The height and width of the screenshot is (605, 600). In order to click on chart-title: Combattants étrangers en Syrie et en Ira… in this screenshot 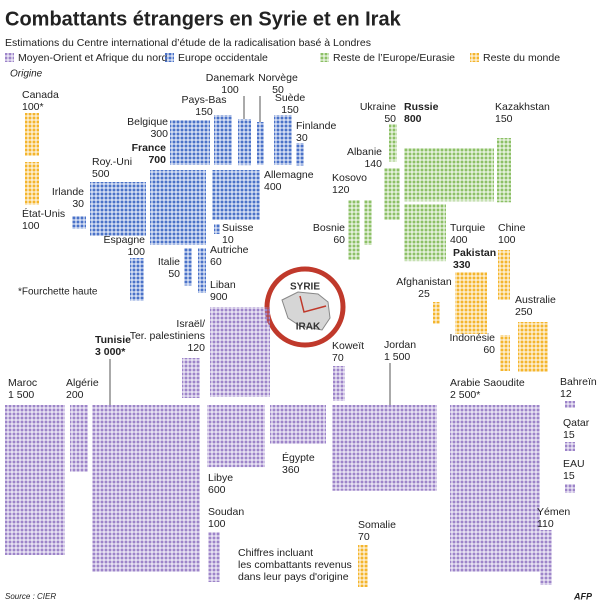, I will do `click(203, 19)`.